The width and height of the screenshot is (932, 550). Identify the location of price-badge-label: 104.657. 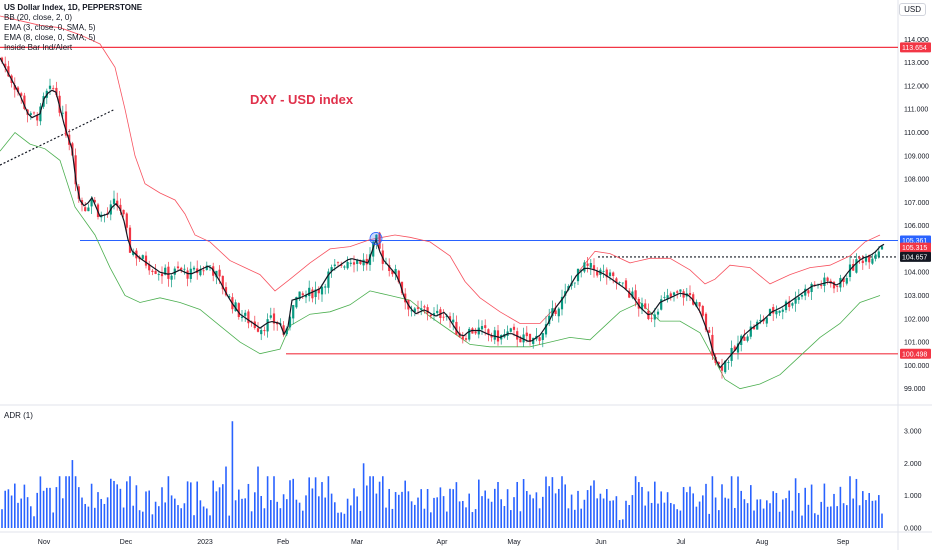
(914, 257).